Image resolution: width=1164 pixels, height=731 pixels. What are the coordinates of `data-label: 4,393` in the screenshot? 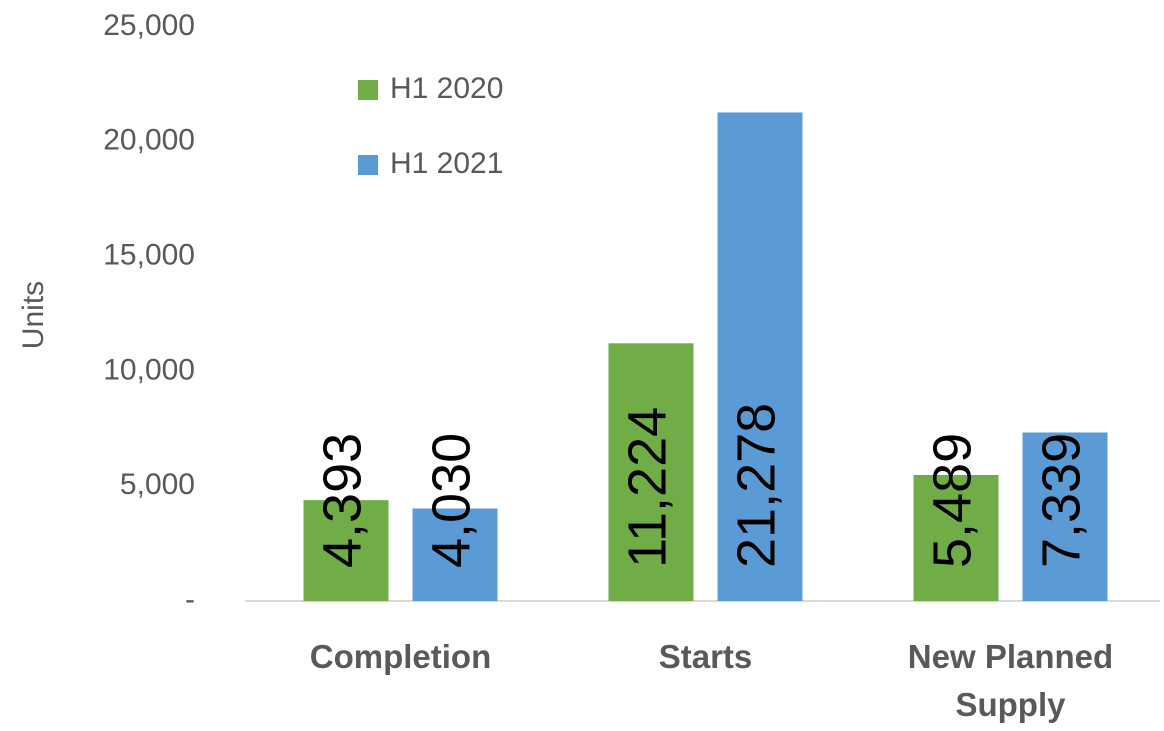 It's located at (342, 500).